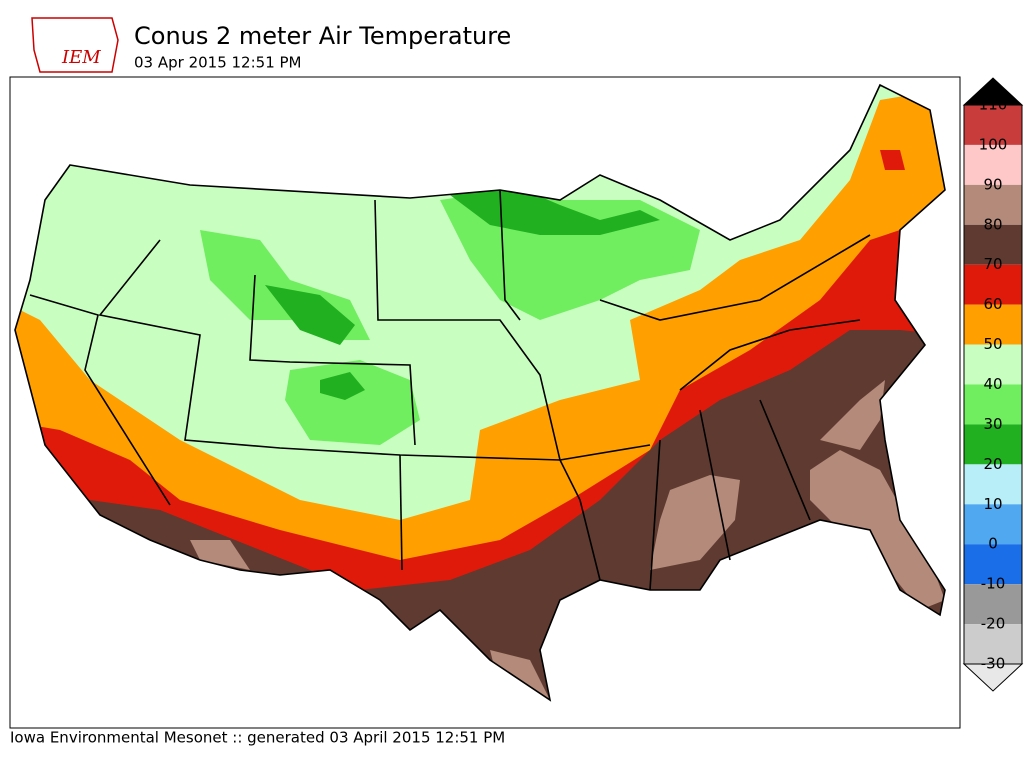 The height and width of the screenshot is (768, 1024). Describe the element at coordinates (993, 544) in the screenshot. I see `colorbar-label: 0` at that location.